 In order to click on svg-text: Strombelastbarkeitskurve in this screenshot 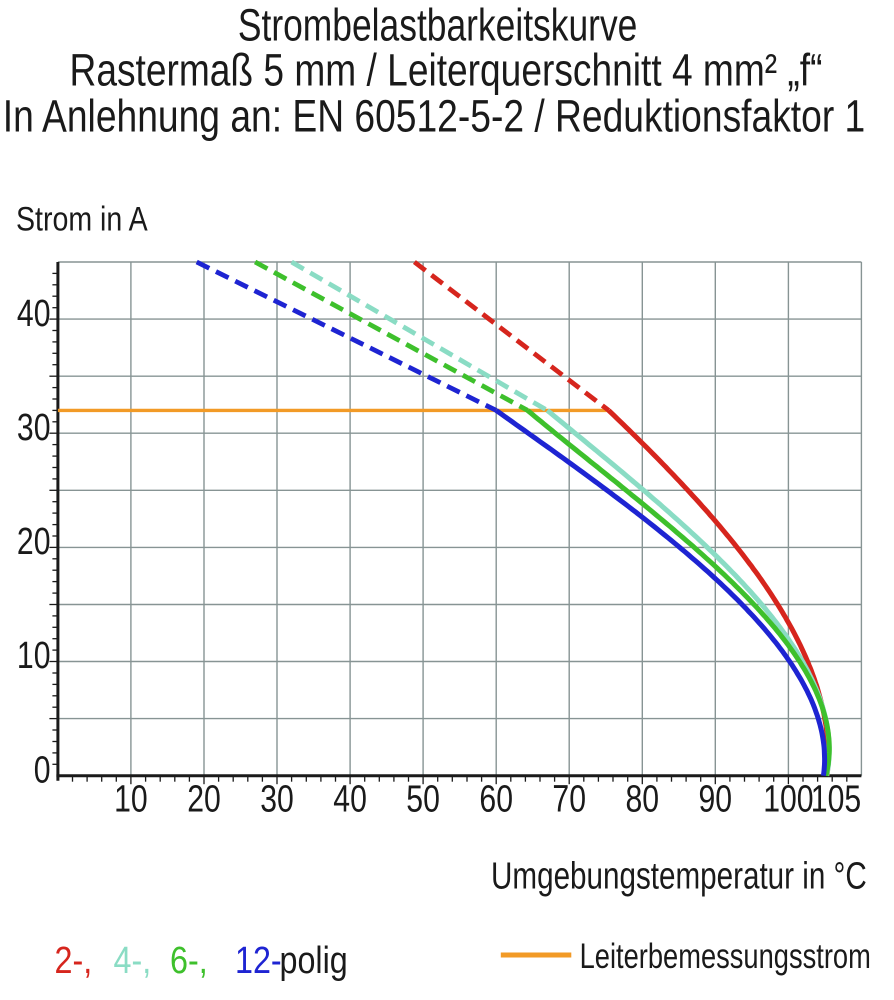, I will do `click(437, 25)`.